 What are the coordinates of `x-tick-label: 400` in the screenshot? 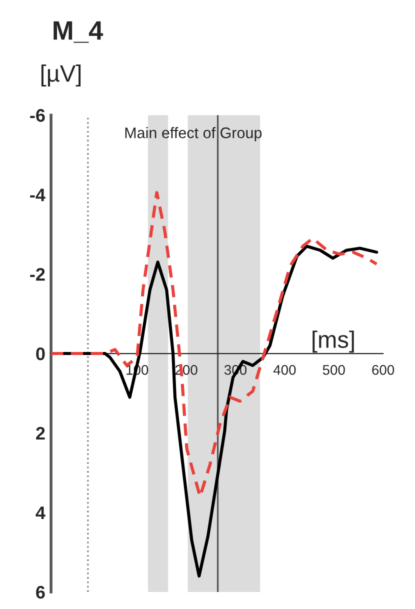 It's located at (284, 370).